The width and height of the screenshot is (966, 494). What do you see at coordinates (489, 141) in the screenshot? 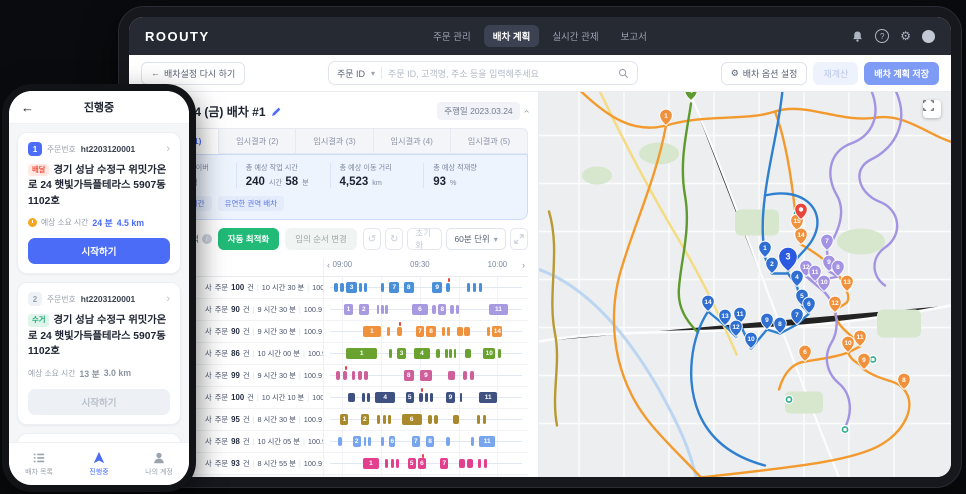
I see `result-tab: 임시결과 (5)` at bounding box center [489, 141].